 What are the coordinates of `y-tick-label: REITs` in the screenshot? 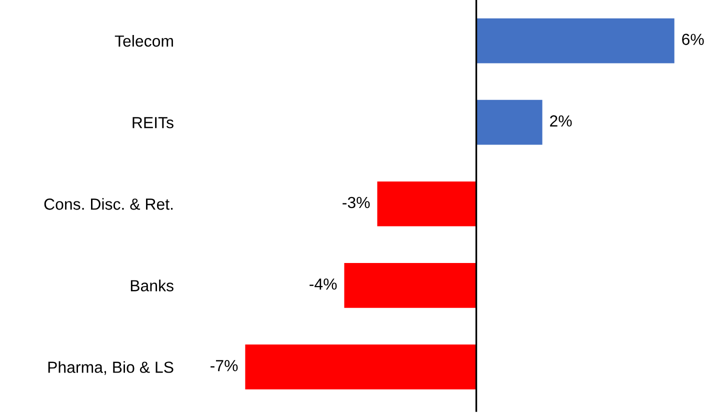 It's located at (153, 122).